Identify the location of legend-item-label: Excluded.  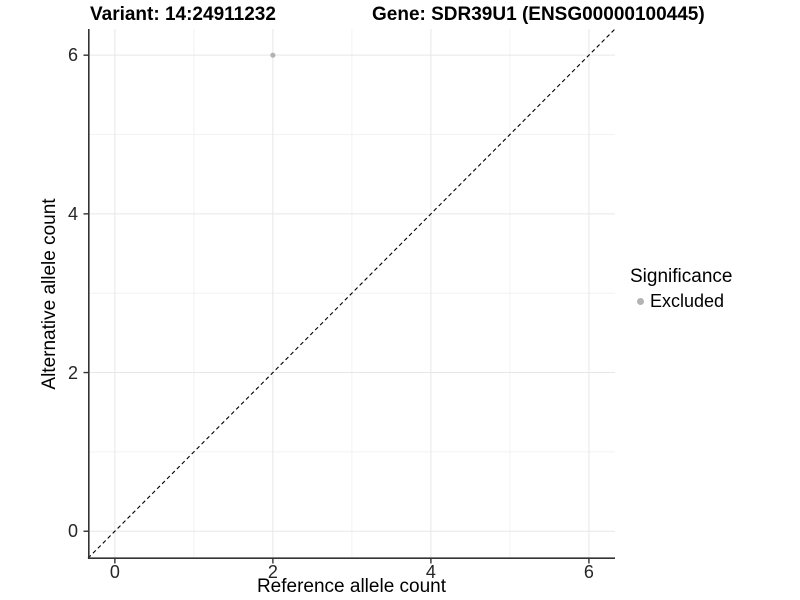
(687, 301).